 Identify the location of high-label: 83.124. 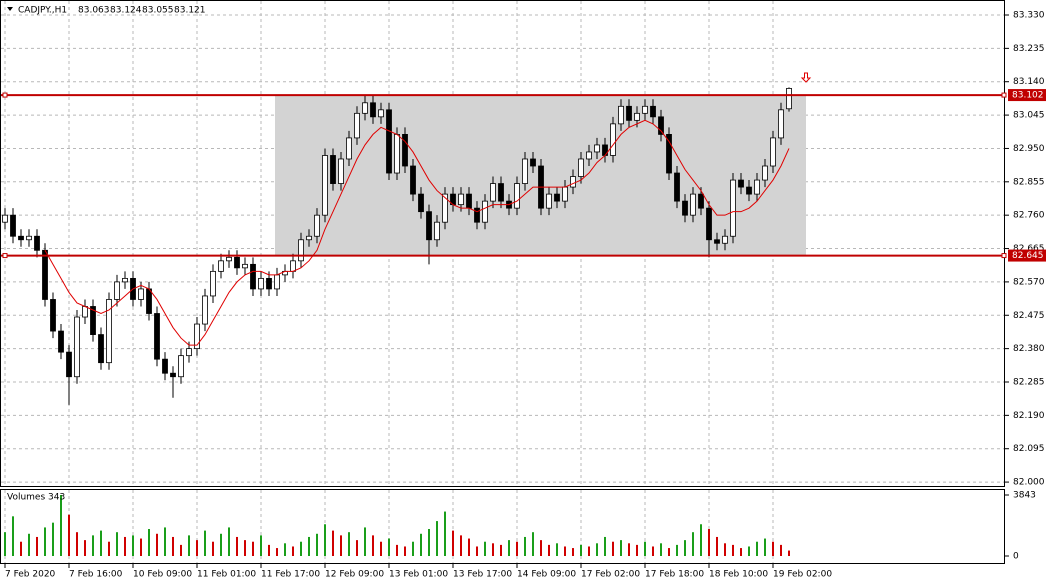
(126, 11).